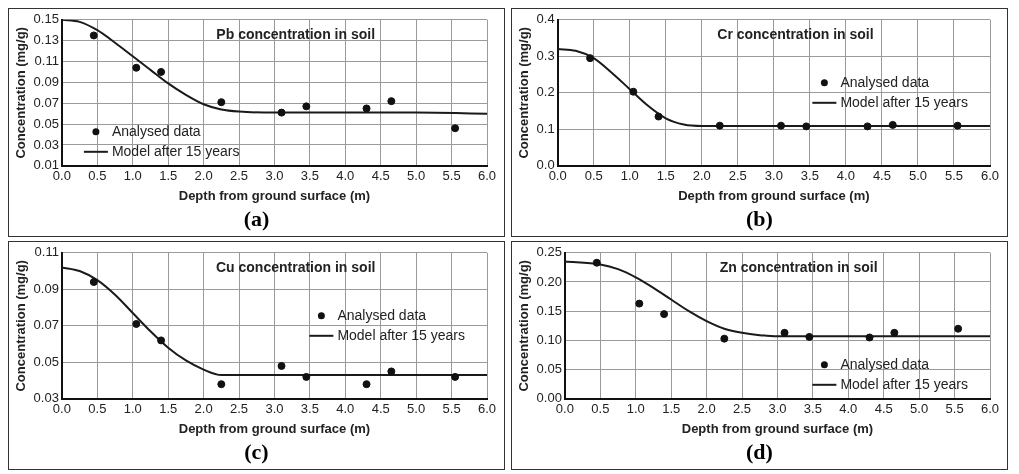  I want to click on y-tick-label: 0.13, so click(46, 40).